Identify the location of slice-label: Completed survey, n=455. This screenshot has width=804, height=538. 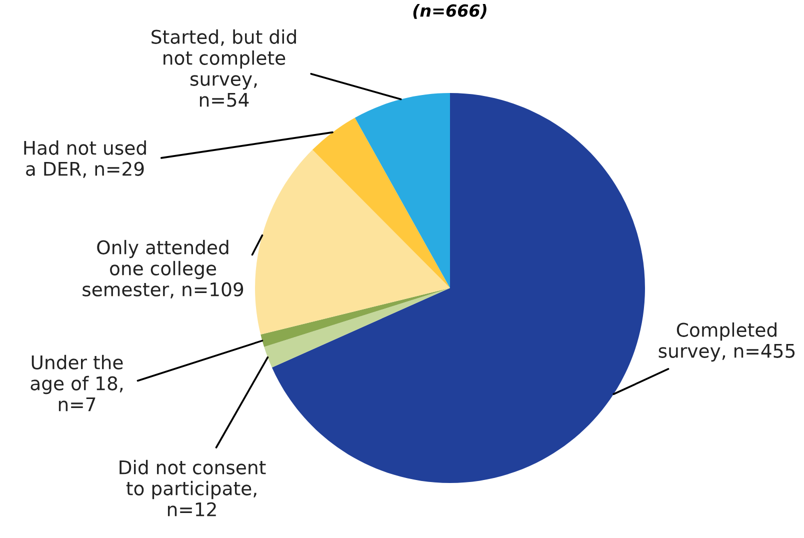
(726, 342).